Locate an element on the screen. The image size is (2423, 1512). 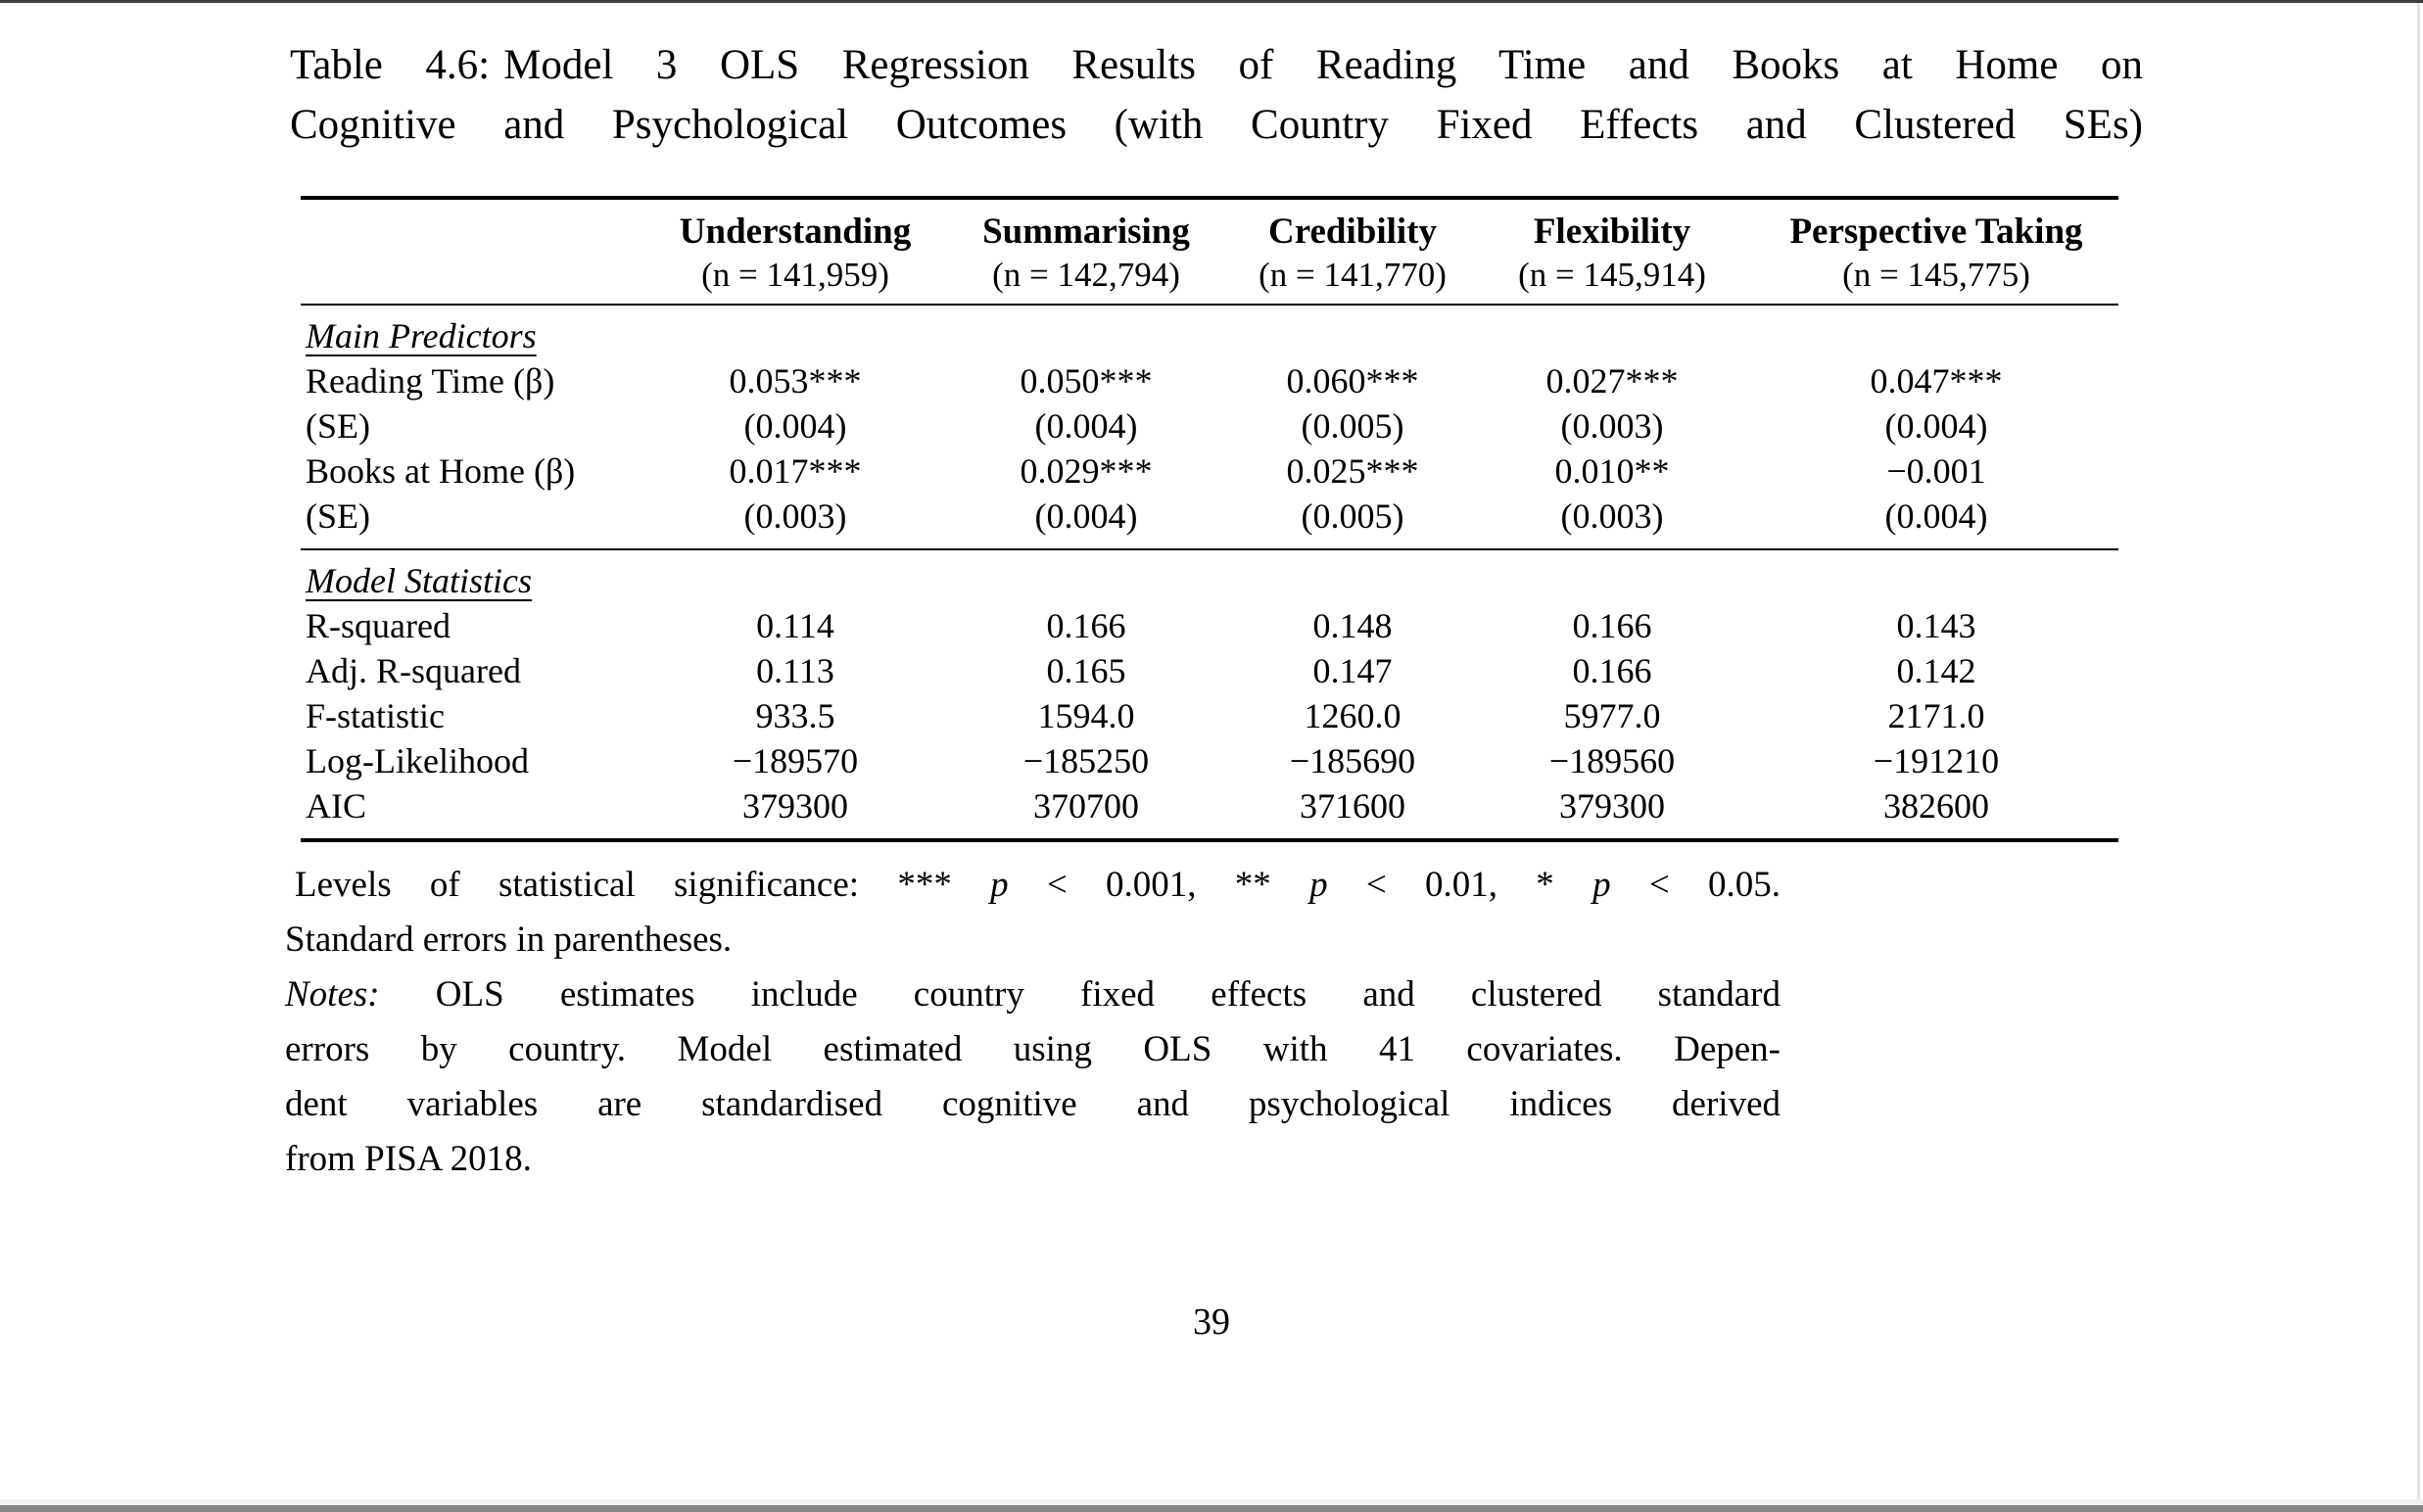
section-title-text: Main Predictors is located at coordinates (421, 335).